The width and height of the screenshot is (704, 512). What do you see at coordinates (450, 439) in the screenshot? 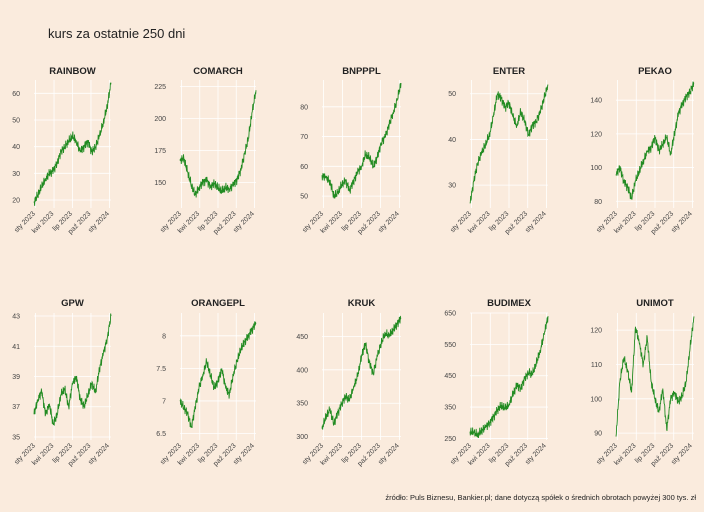
I see `y-tick-label: 250` at bounding box center [450, 439].